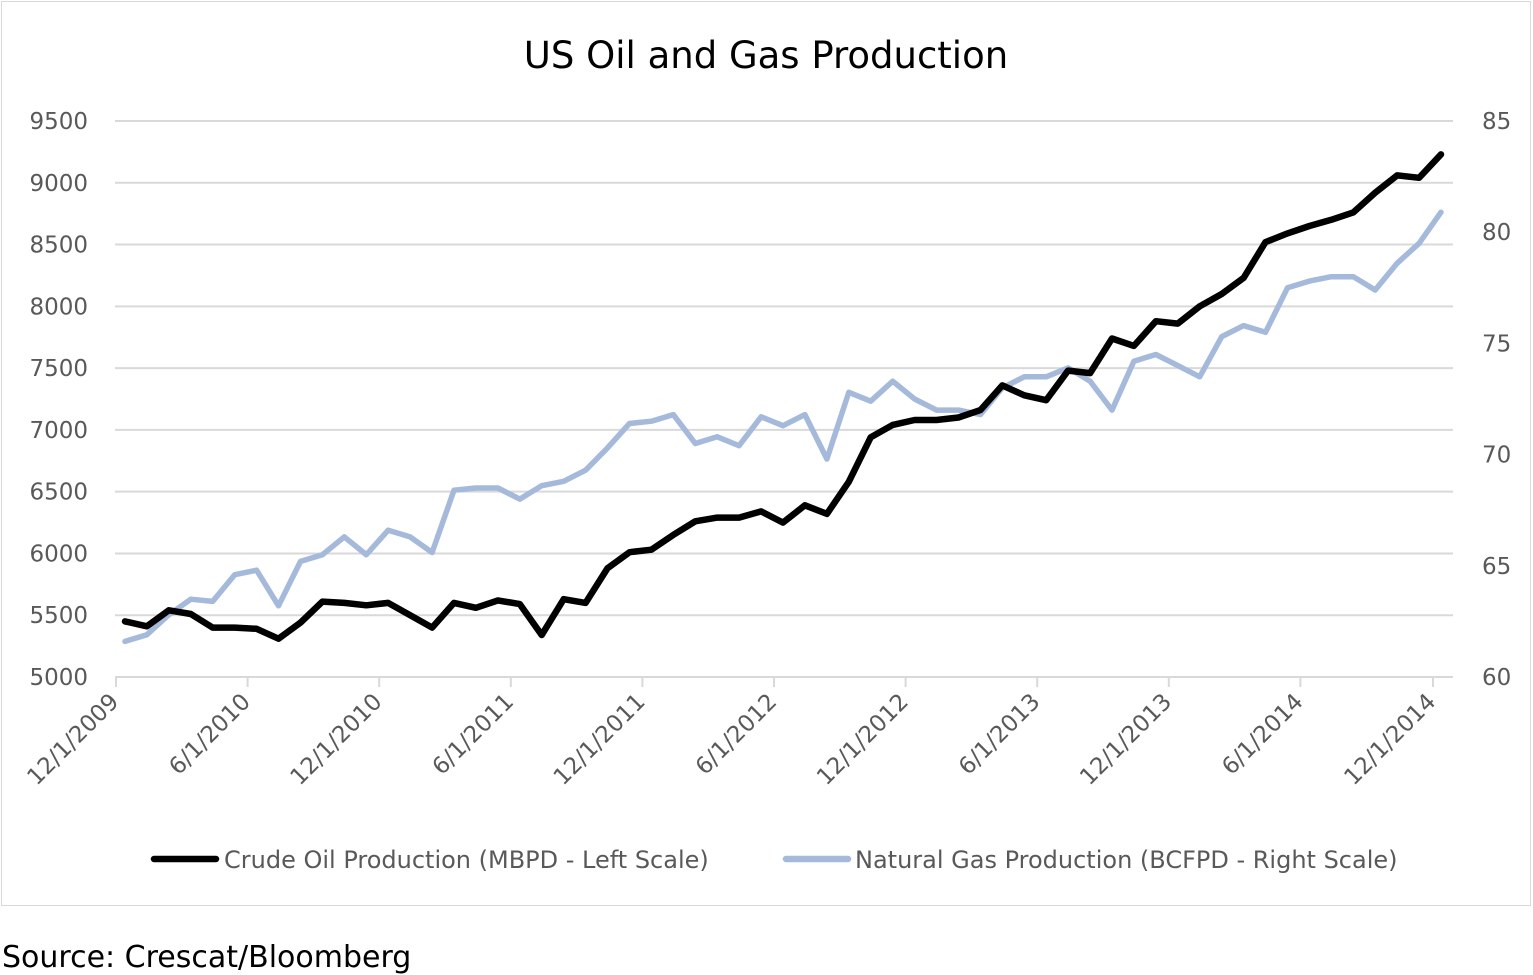 This screenshot has height=975, width=1533. What do you see at coordinates (58, 369) in the screenshot?
I see `left-tick-label: 7500` at bounding box center [58, 369].